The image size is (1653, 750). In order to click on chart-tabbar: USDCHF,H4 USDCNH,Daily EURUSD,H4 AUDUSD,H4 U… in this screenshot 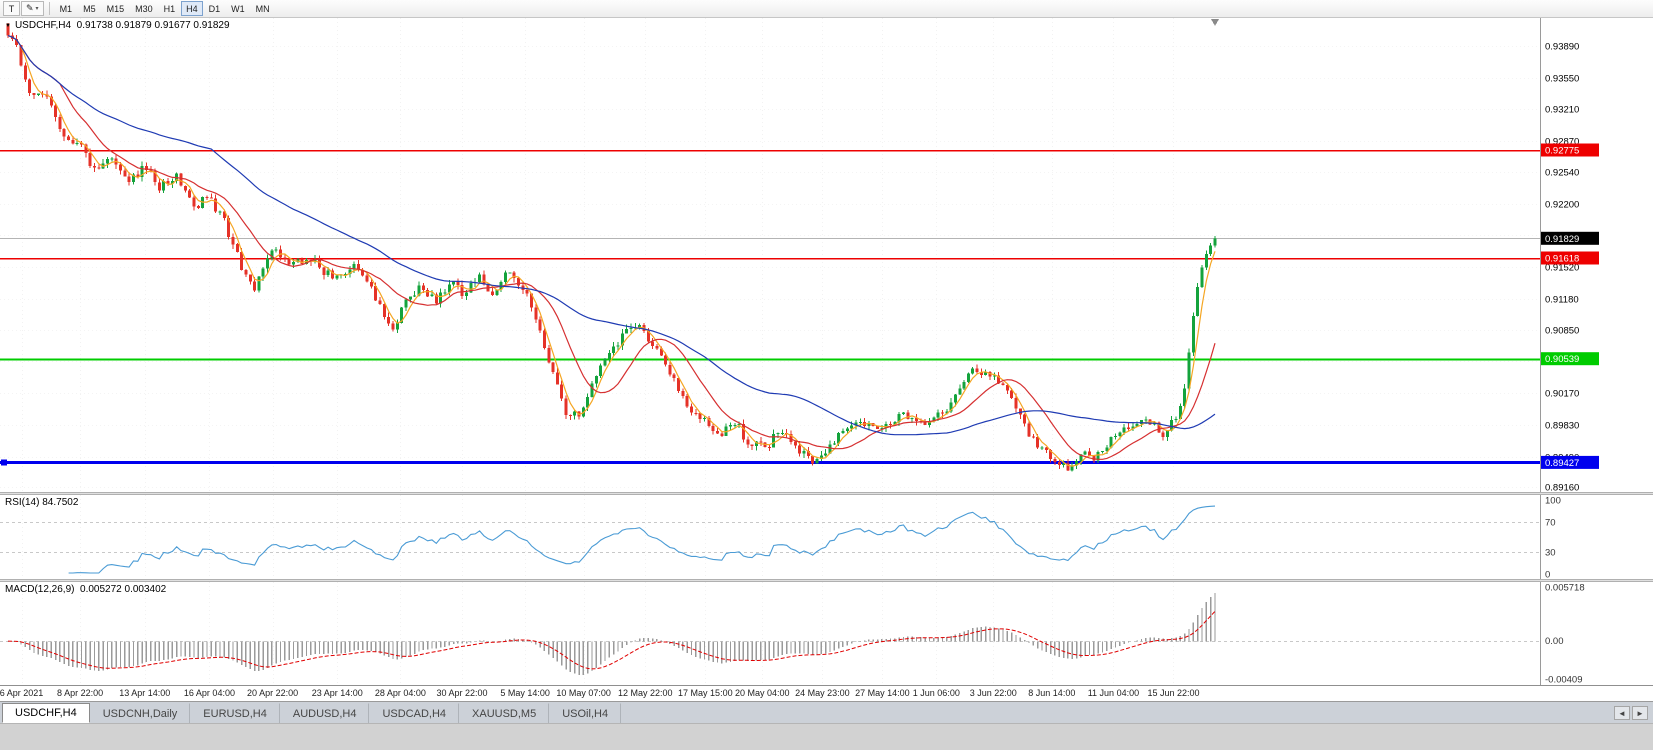, I will do `click(826, 712)`.